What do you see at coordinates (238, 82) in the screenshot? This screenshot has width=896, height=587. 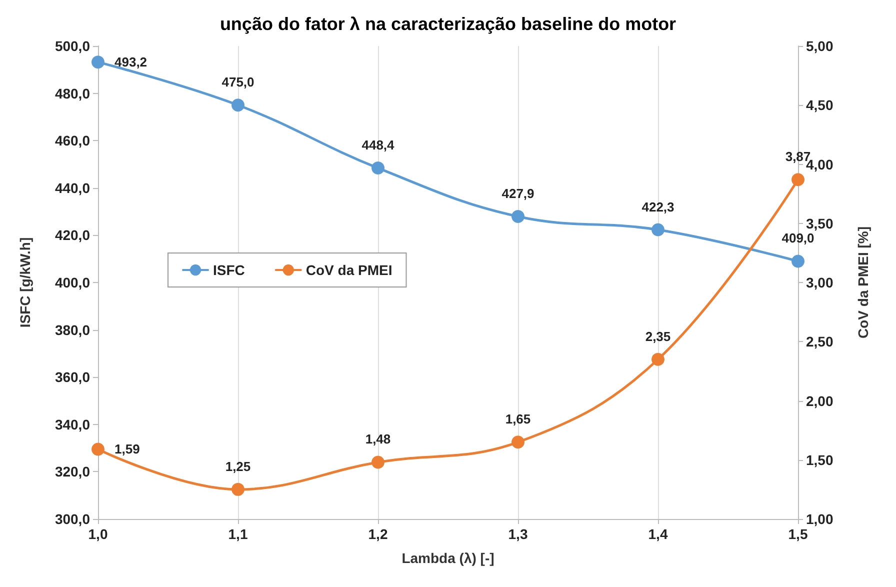 I see `data-label: 475,0` at bounding box center [238, 82].